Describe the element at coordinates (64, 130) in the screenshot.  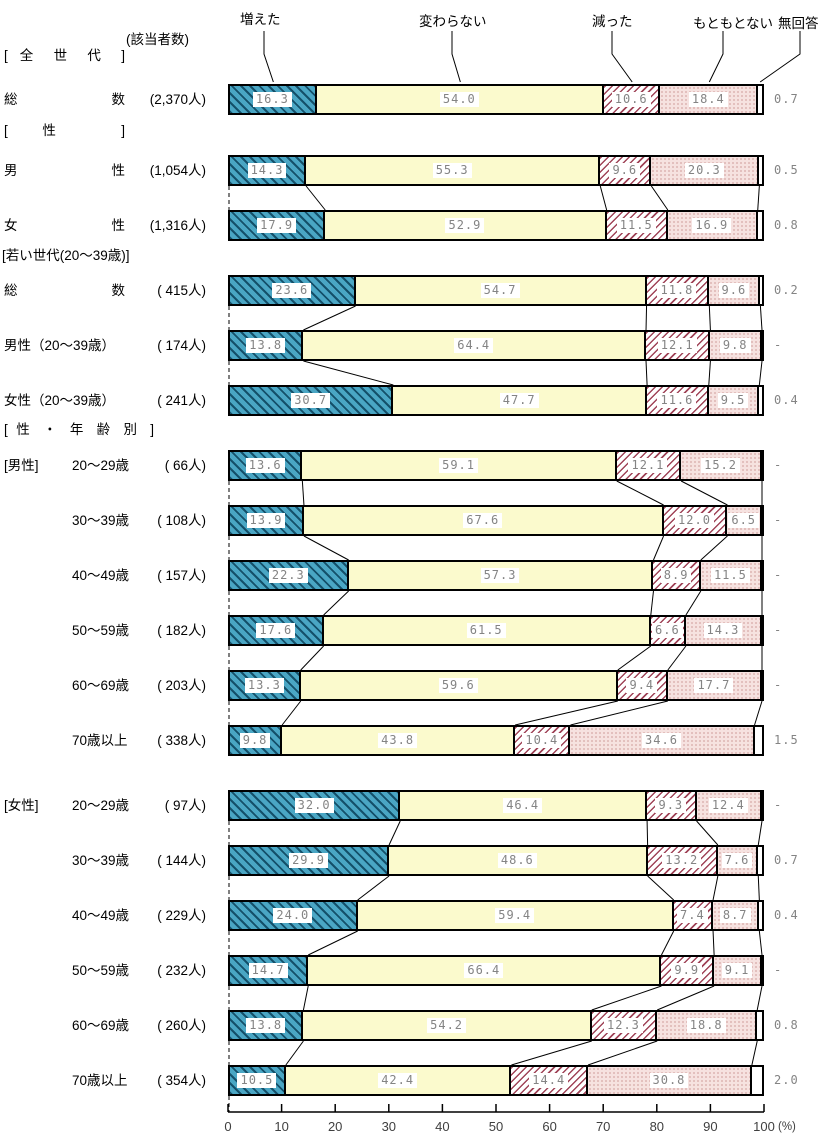
I see `section-header-sex: [ 性 ]` at that location.